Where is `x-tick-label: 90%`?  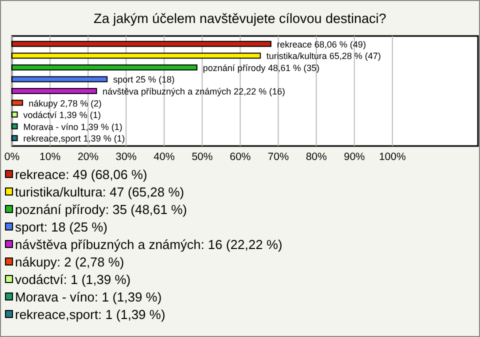
x-tick-label: 90% is located at coordinates (354, 157).